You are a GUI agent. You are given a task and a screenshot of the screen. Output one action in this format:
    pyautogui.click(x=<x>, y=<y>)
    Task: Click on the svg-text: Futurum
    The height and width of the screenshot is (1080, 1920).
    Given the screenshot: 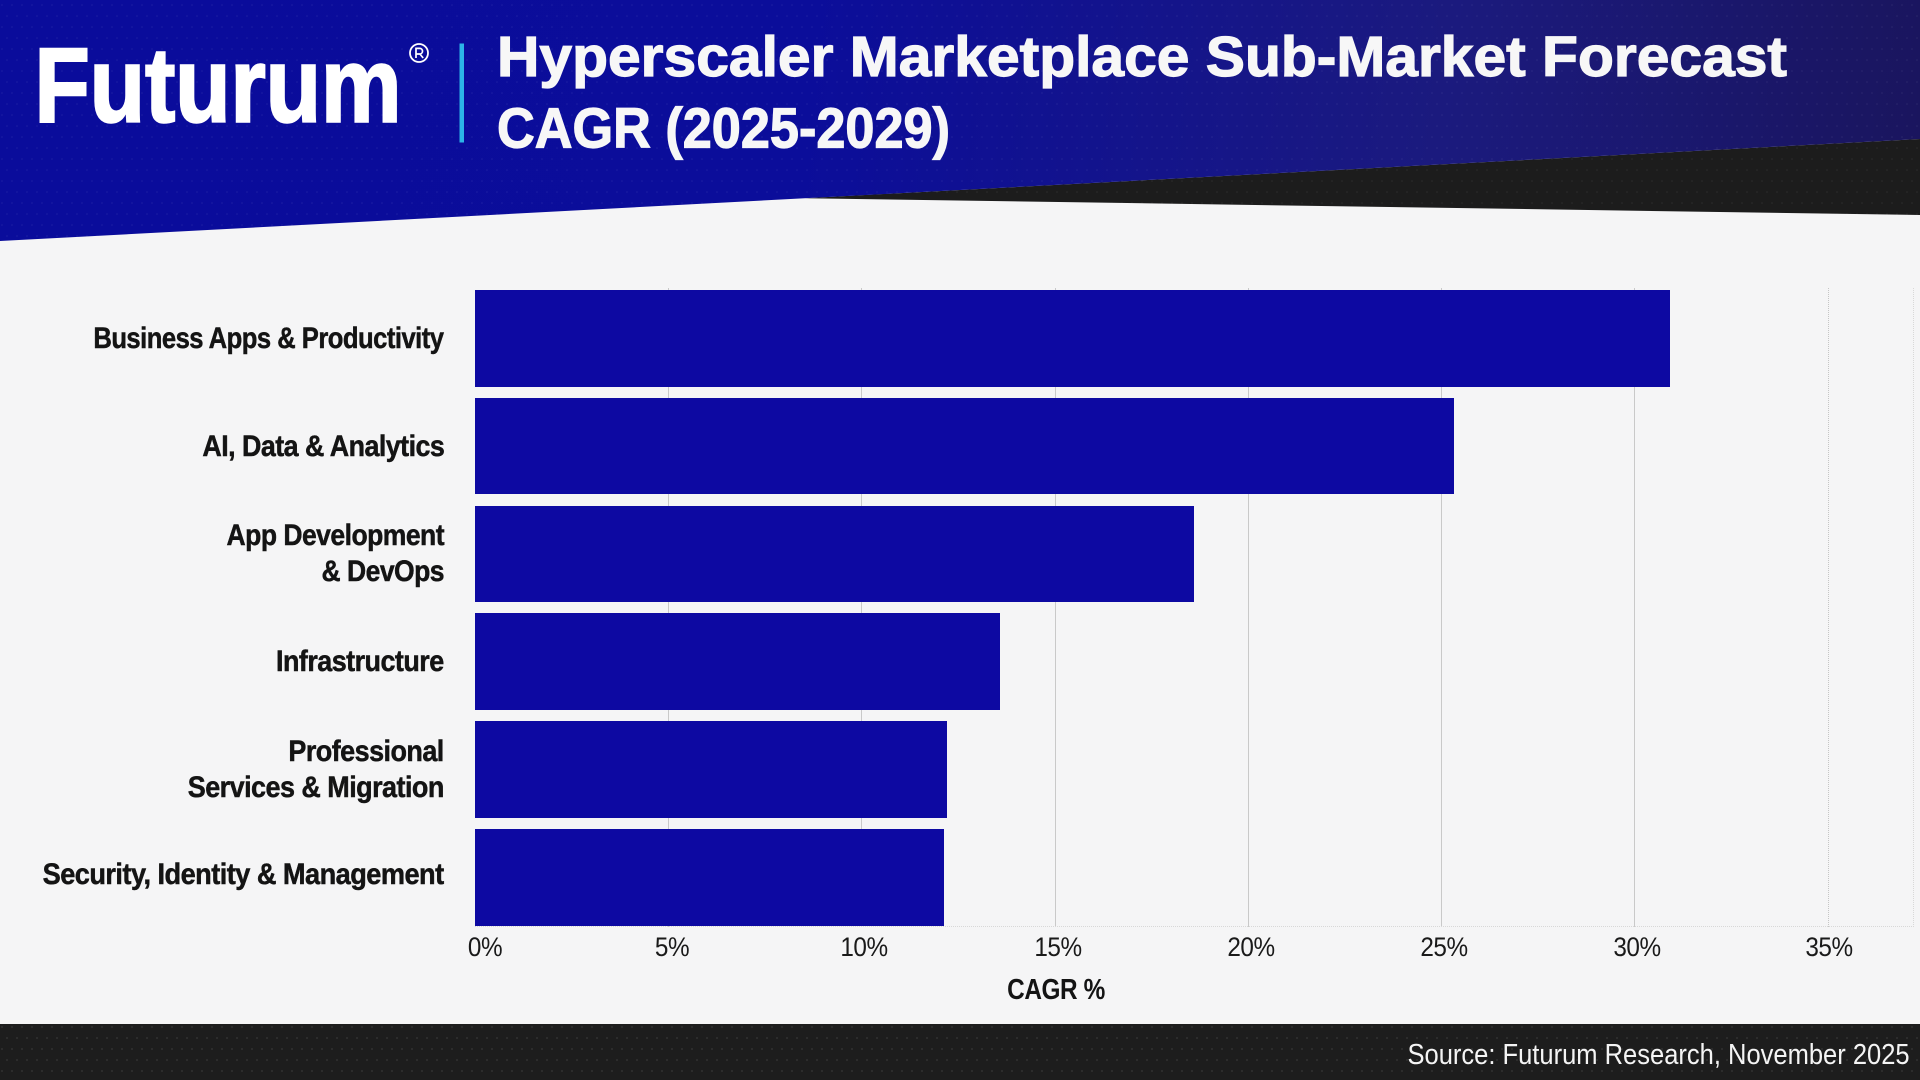 What is the action you would take?
    pyautogui.click(x=218, y=85)
    